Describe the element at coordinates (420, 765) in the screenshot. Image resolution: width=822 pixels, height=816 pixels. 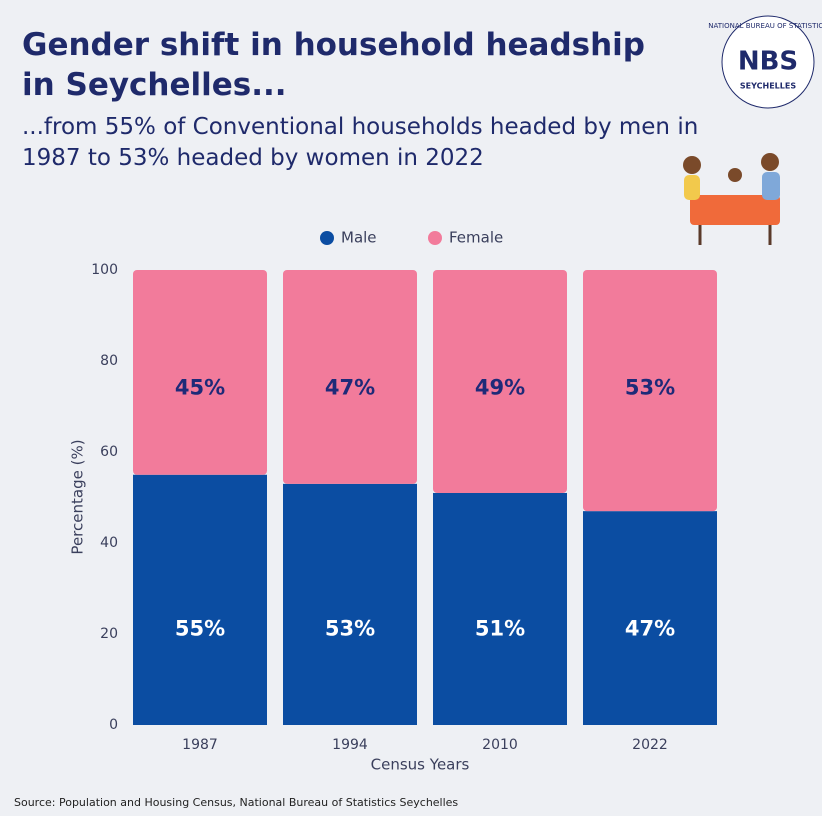
I see `x-axis-label: Census Years` at that location.